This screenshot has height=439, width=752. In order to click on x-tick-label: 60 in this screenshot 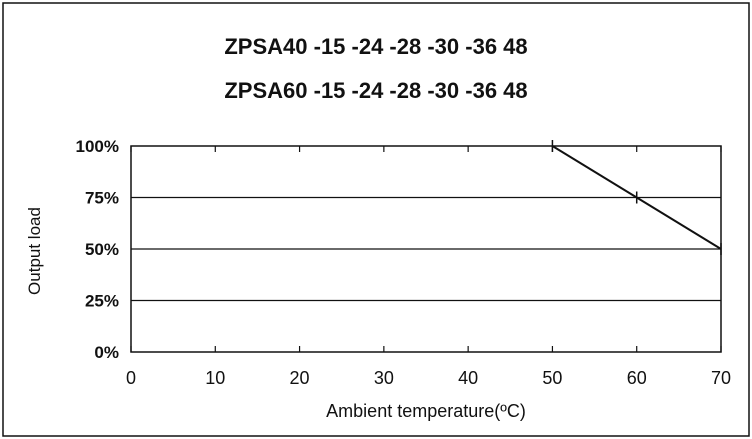, I will do `click(637, 378)`.